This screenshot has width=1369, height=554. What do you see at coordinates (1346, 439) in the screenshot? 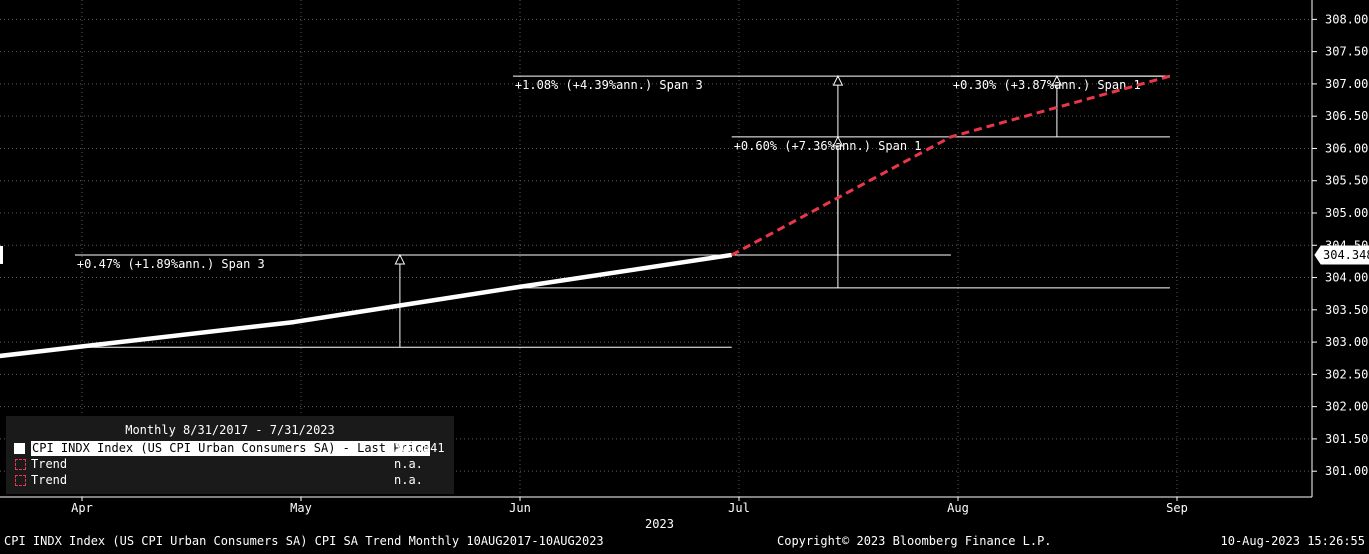
I see `y-tick-label: 301.50` at bounding box center [1346, 439].